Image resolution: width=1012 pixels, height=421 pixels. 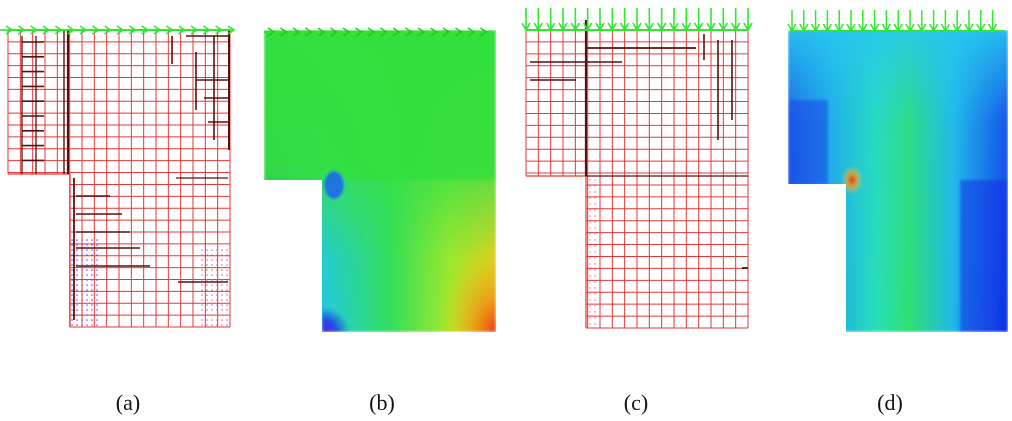 I want to click on crack-lines, so click(x=639, y=144).